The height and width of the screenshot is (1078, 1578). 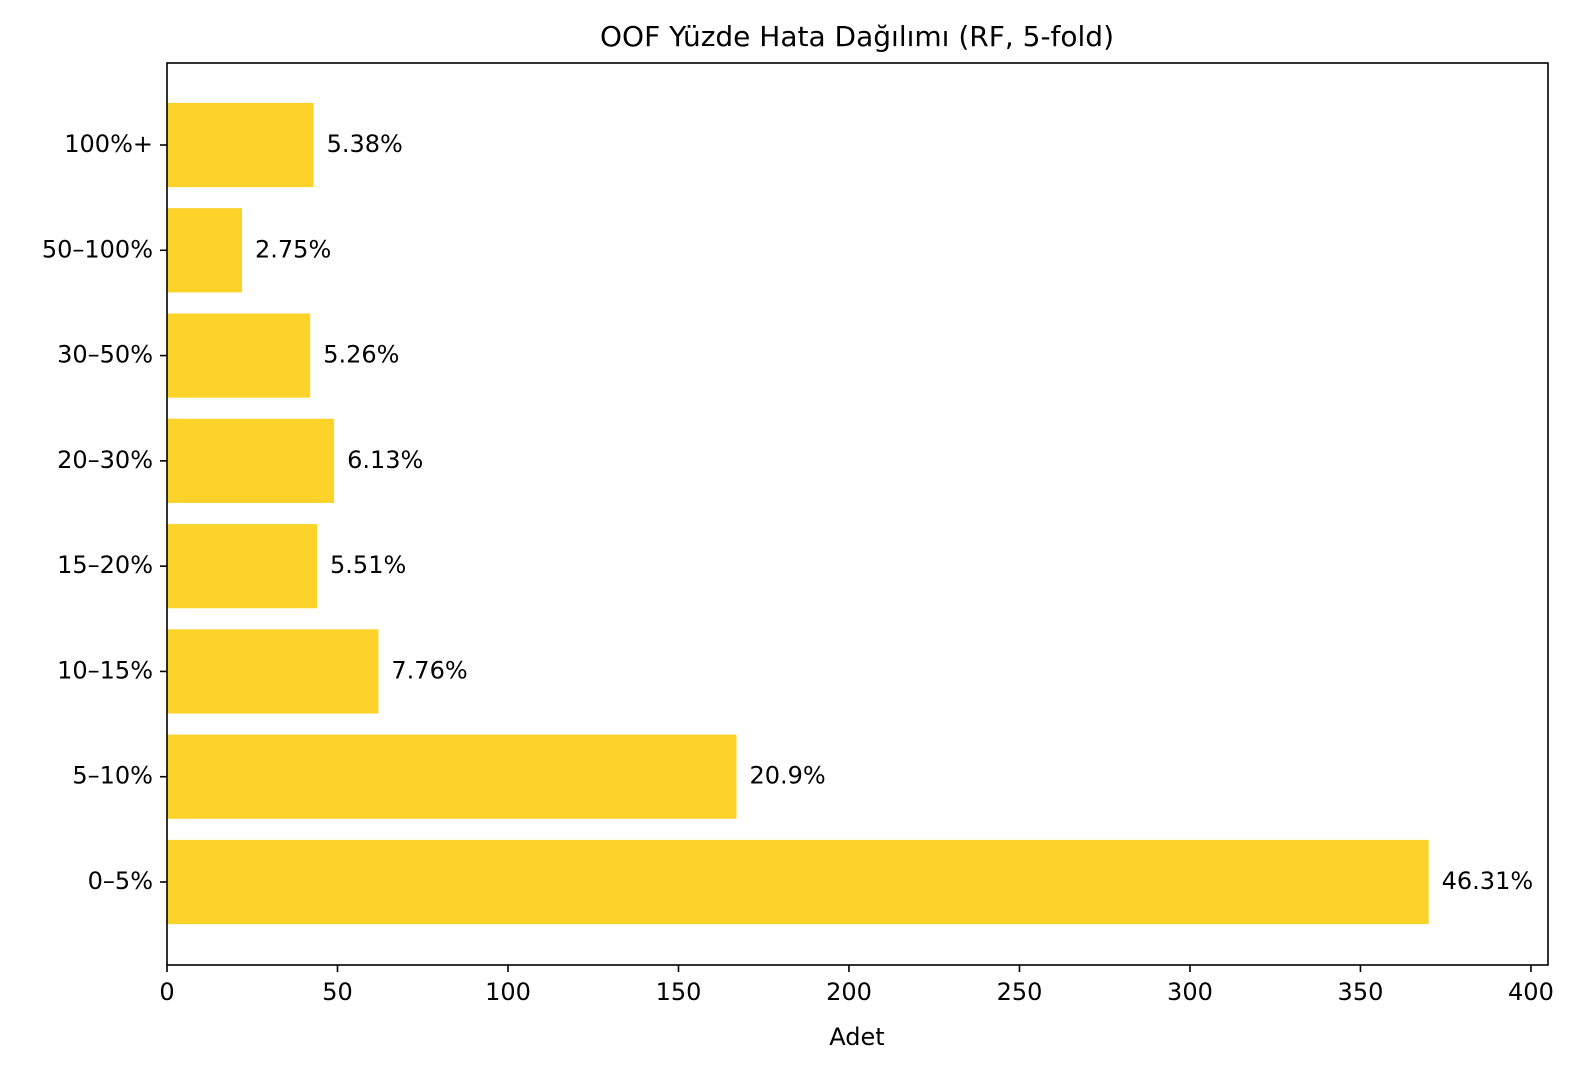 I want to click on x-tick-label: 300, so click(x=1190, y=992).